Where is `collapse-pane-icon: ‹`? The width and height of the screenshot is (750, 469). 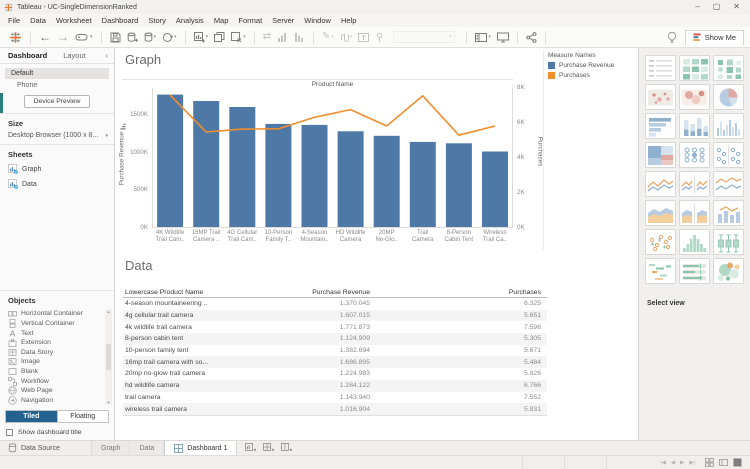
collapse-pane-icon: ‹ is located at coordinates (106, 55).